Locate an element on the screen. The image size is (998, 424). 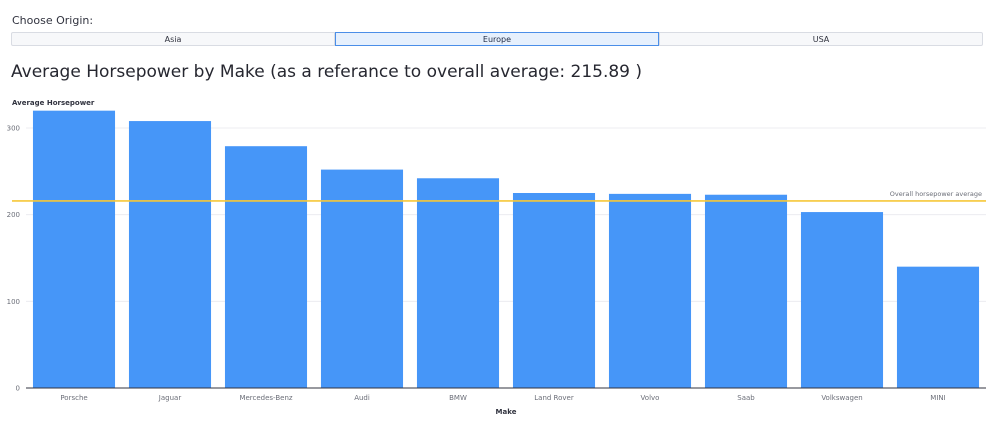
origin-label: Choose Origin: is located at coordinates (53, 20).